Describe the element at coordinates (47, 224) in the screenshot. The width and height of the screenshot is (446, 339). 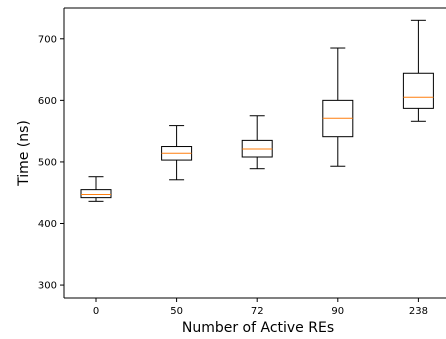
I see `y-tick-label: 400` at that location.